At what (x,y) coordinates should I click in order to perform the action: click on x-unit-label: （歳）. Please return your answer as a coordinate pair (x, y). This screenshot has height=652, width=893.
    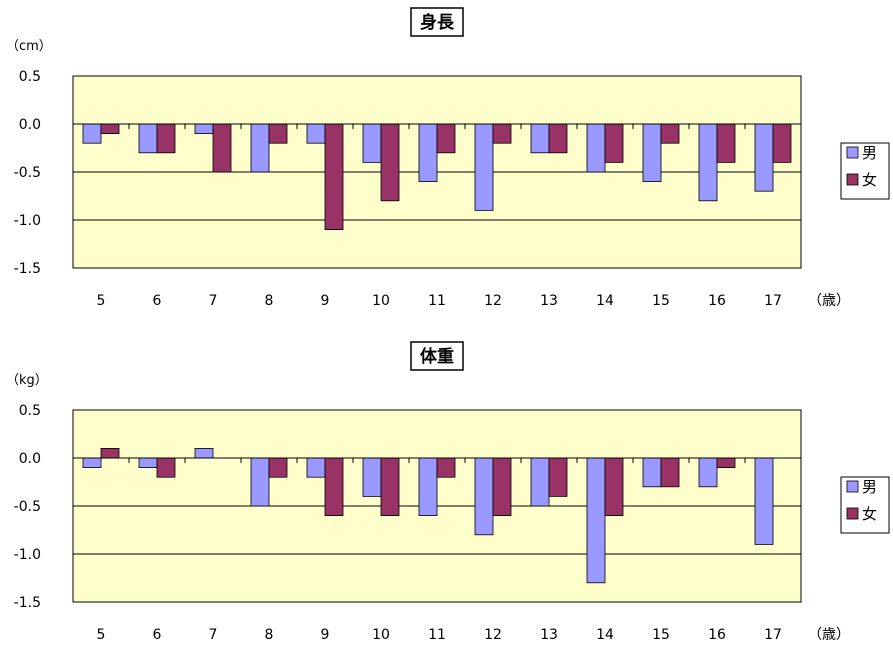
    Looking at the image, I should click on (829, 301).